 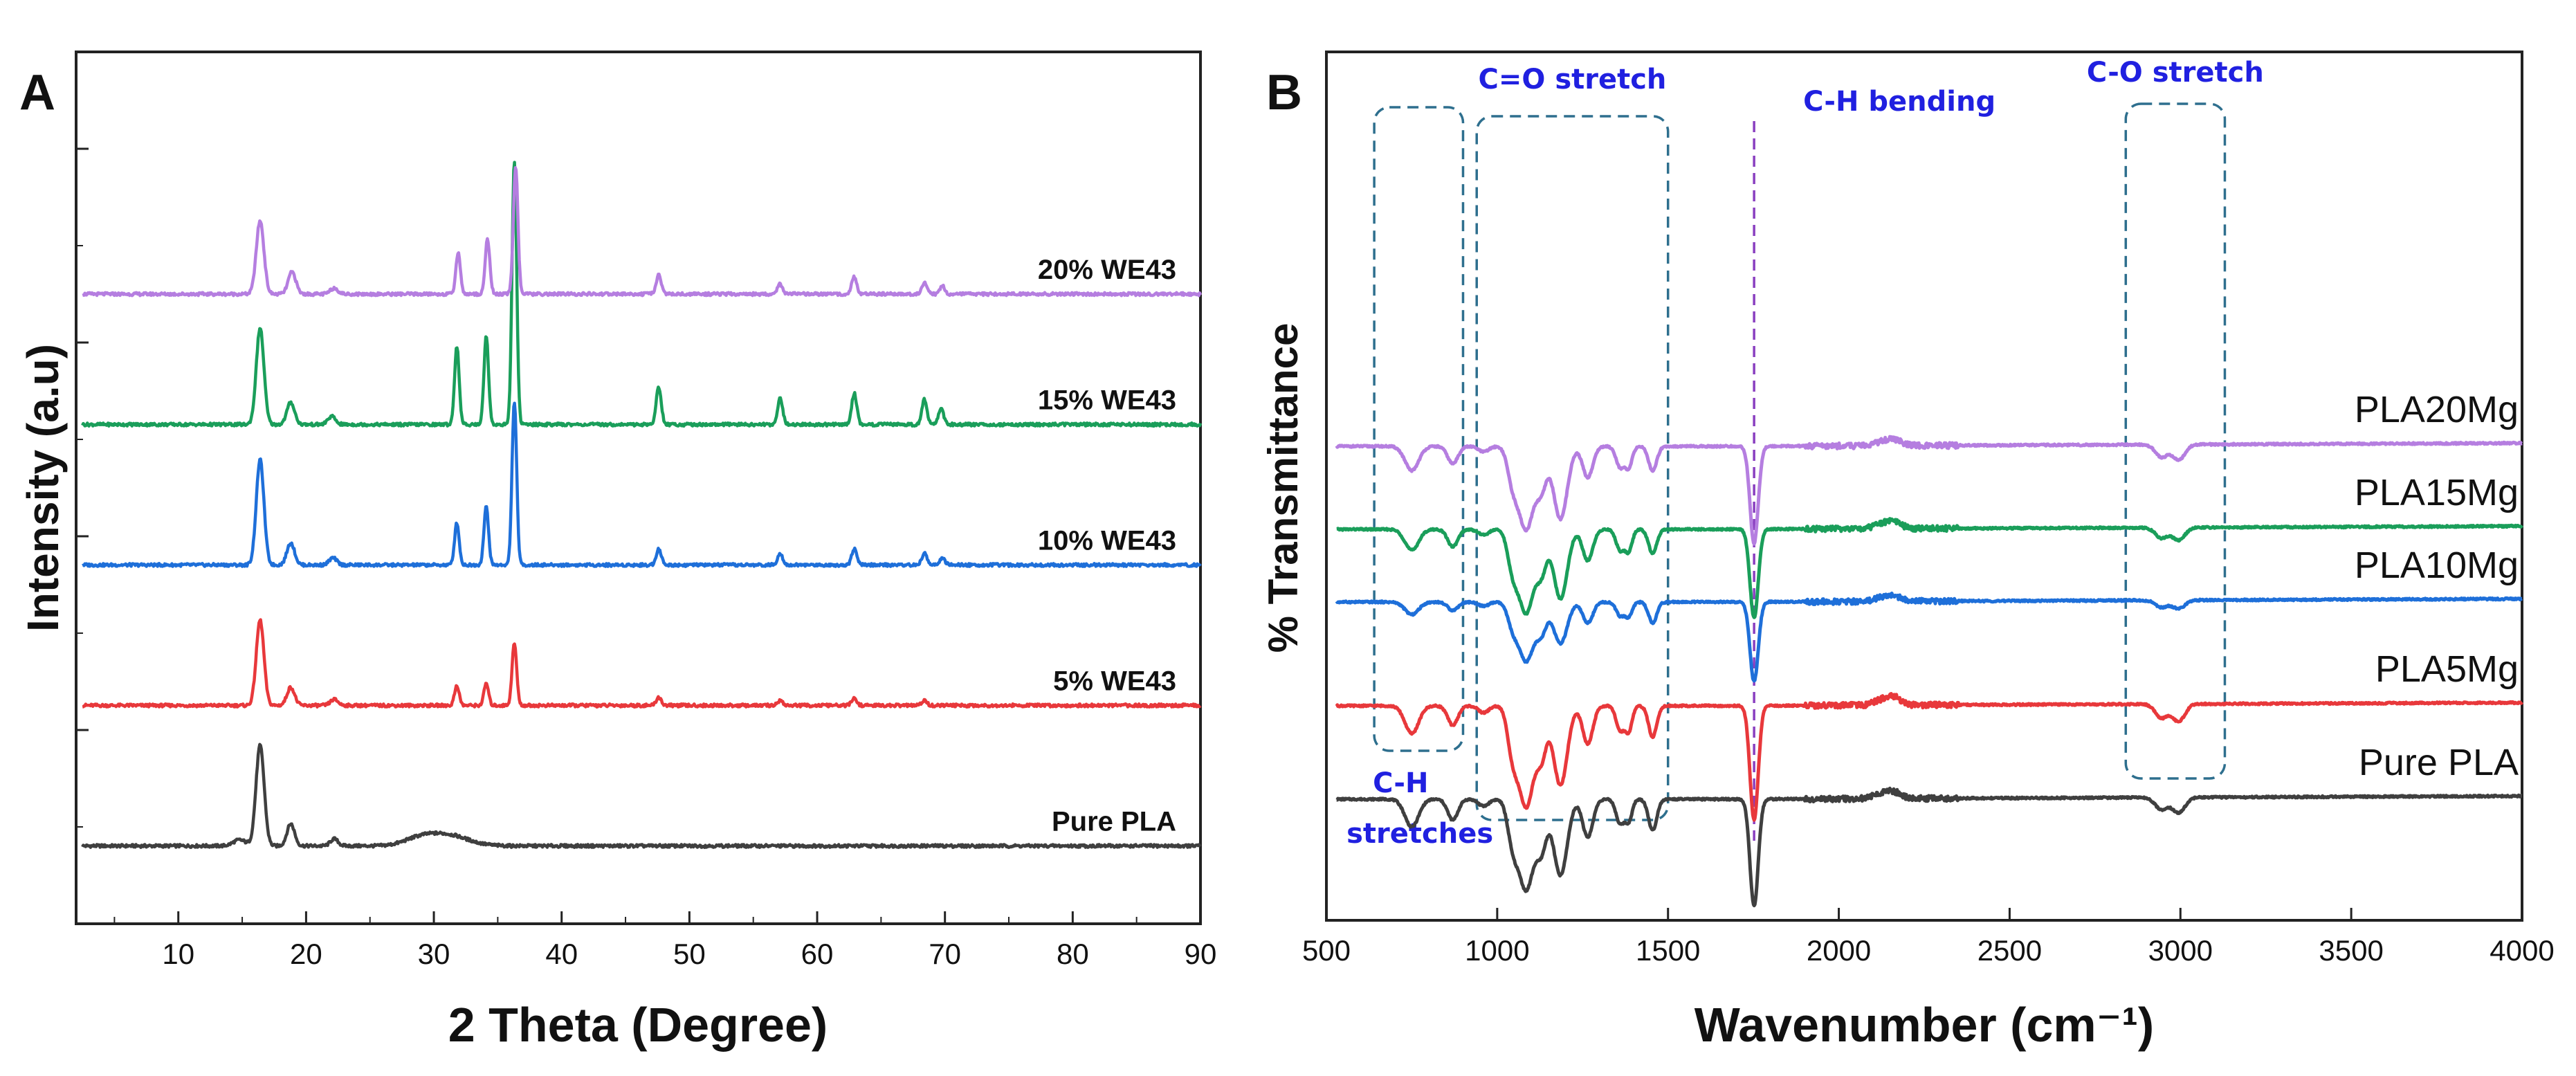 What do you see at coordinates (2439, 762) in the screenshot?
I see `panel-b-label-pure-pla: Pure PLA` at bounding box center [2439, 762].